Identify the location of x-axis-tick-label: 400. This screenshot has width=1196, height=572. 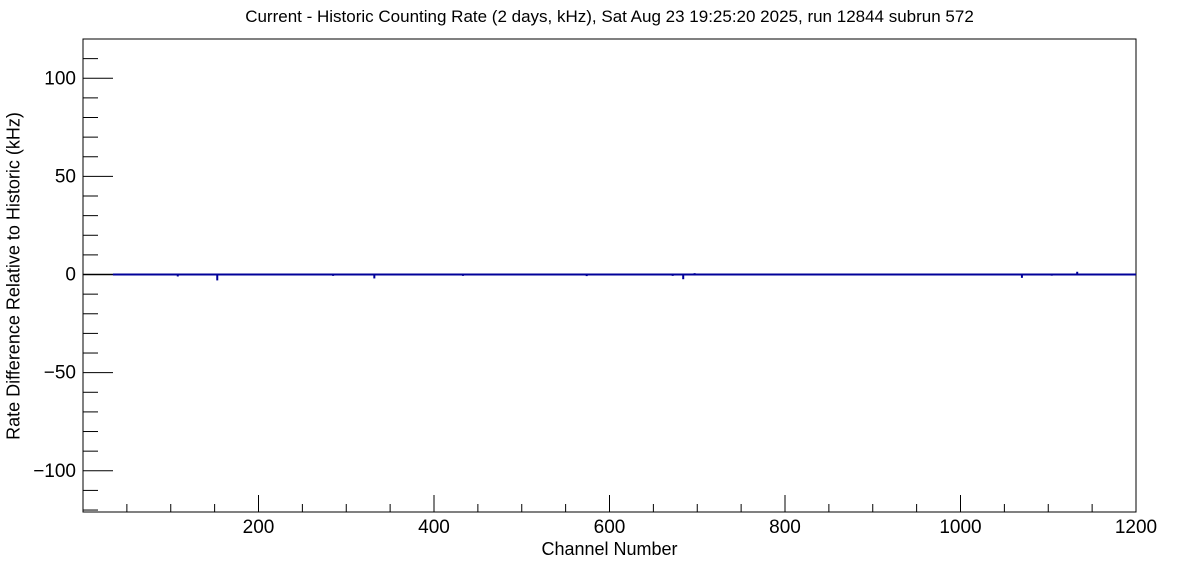
(434, 527).